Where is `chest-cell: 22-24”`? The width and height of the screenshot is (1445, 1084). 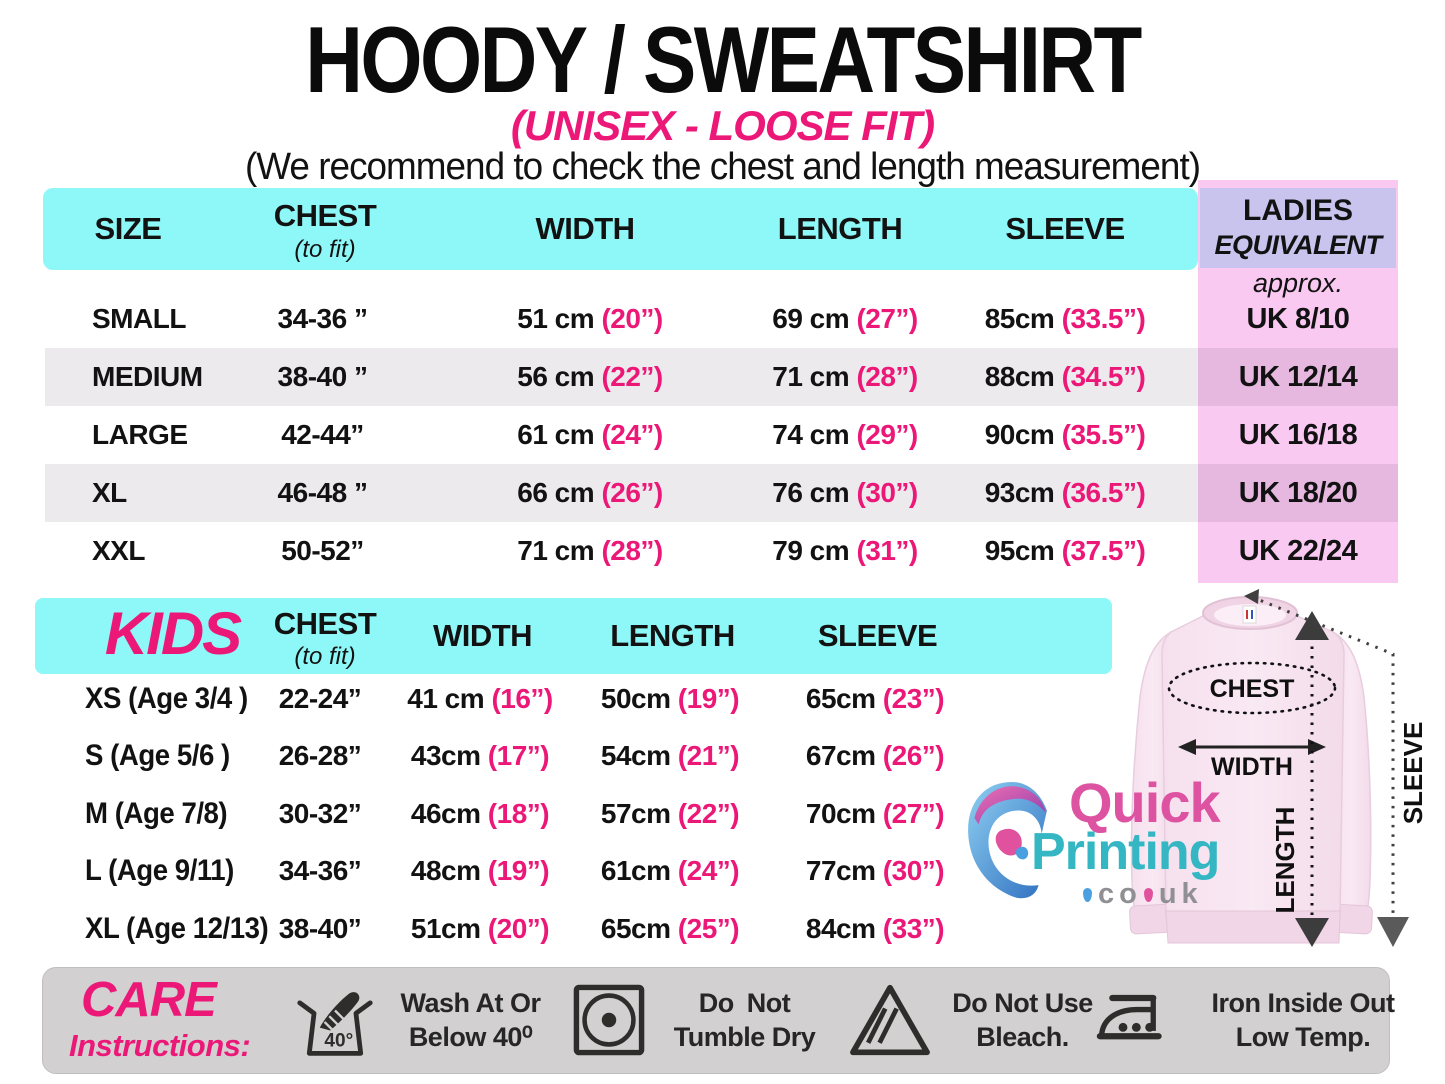 chest-cell: 22-24” is located at coordinates (320, 698).